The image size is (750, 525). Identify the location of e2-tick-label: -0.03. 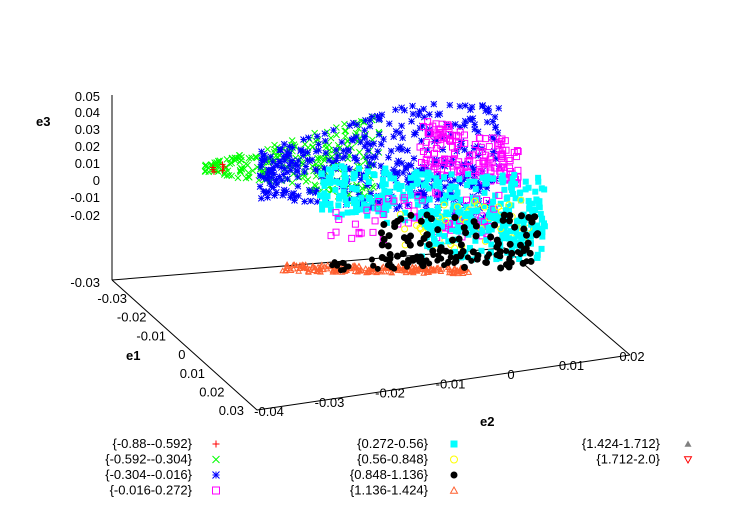
(330, 402).